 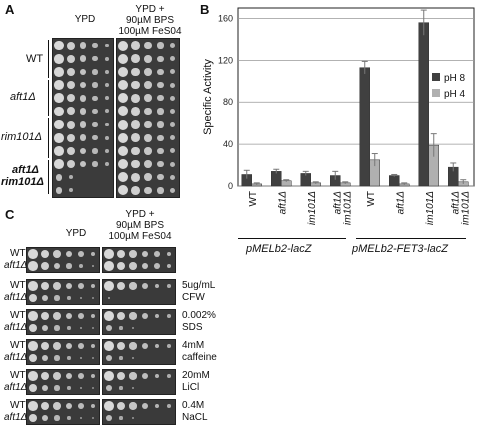 What do you see at coordinates (48, 138) in the screenshot?
I see `panel-a-bracket-rim101` at bounding box center [48, 138].